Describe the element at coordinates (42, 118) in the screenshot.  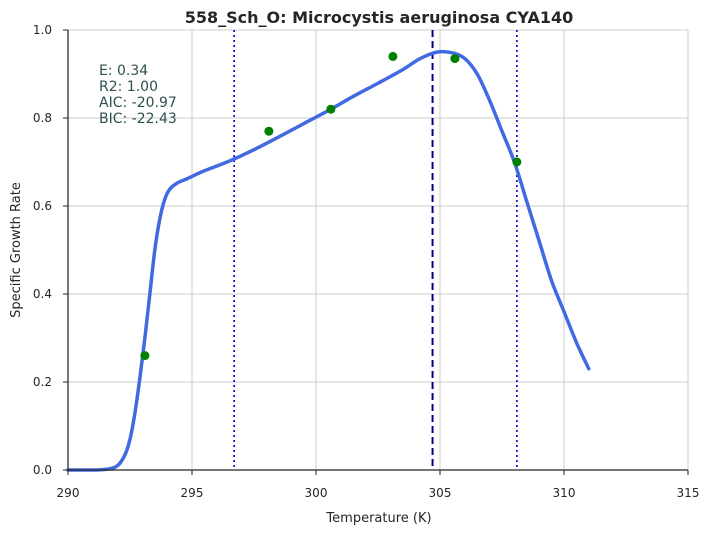
I see `y-tick-label: 0.8` at that location.